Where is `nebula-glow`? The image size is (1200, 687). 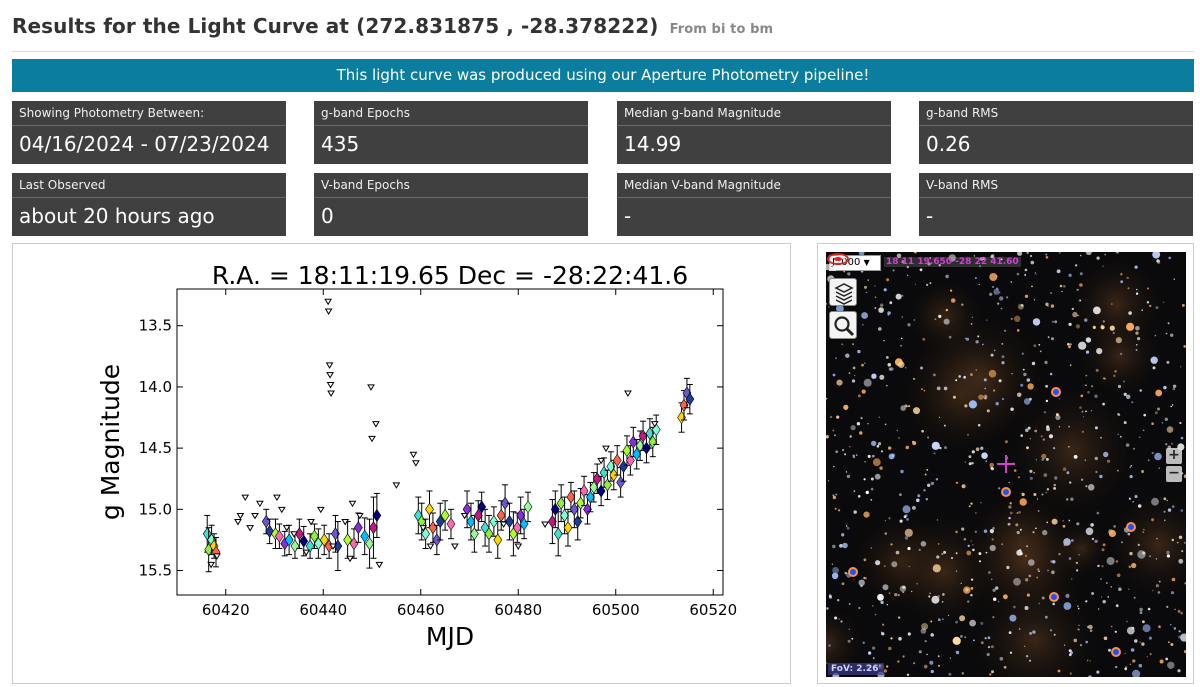
nebula-glow is located at coordinates (848, 637).